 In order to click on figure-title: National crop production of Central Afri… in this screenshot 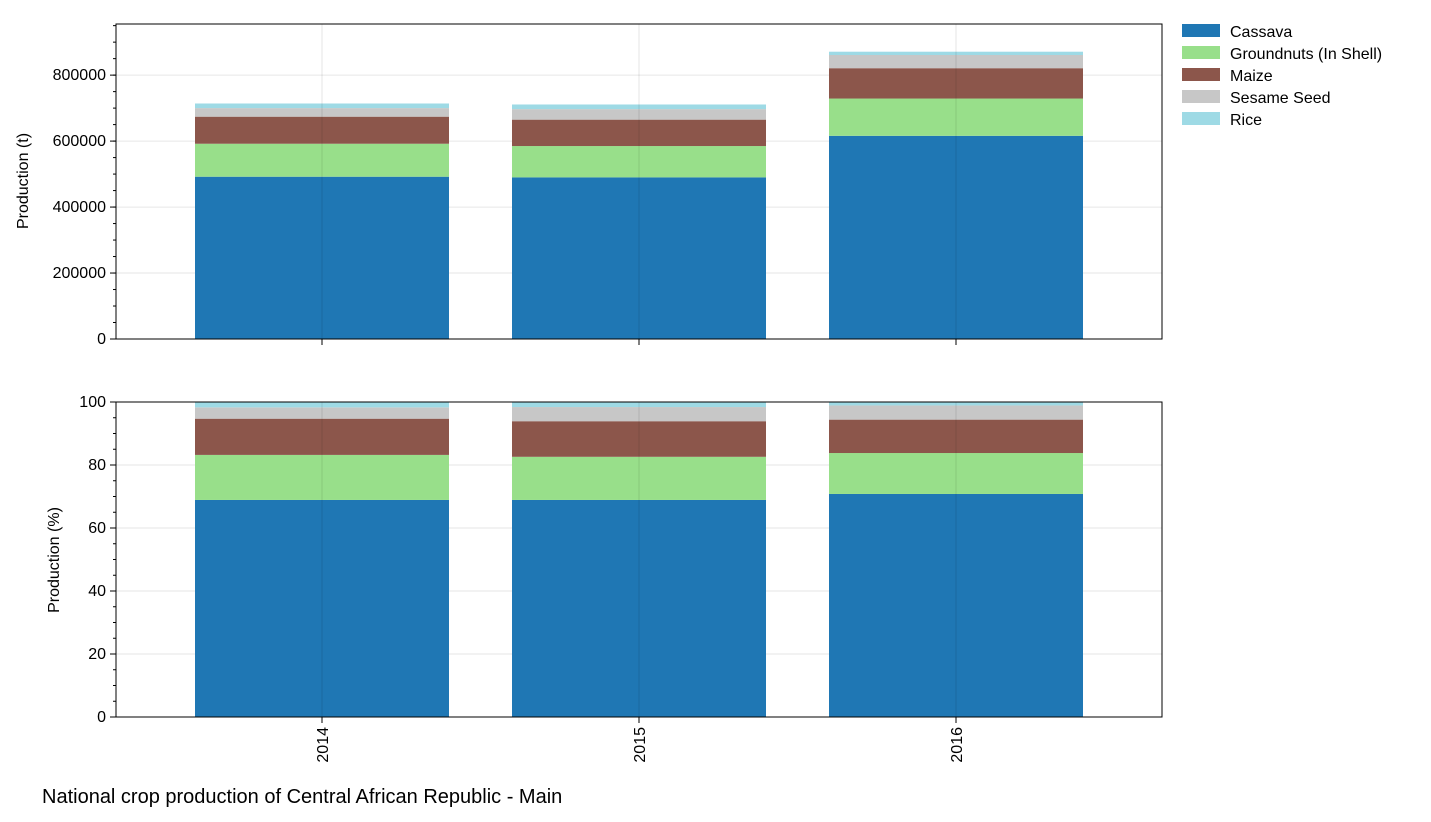, I will do `click(302, 797)`.